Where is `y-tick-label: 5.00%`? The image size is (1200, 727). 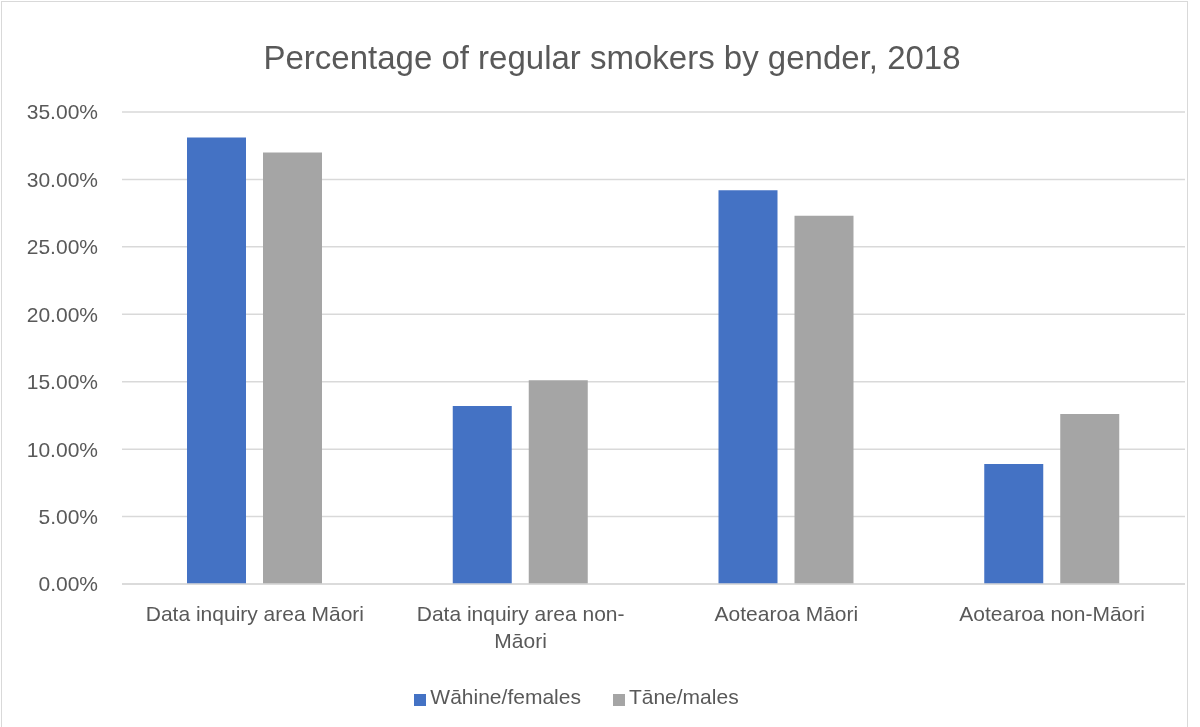
y-tick-label: 5.00% is located at coordinates (68, 517).